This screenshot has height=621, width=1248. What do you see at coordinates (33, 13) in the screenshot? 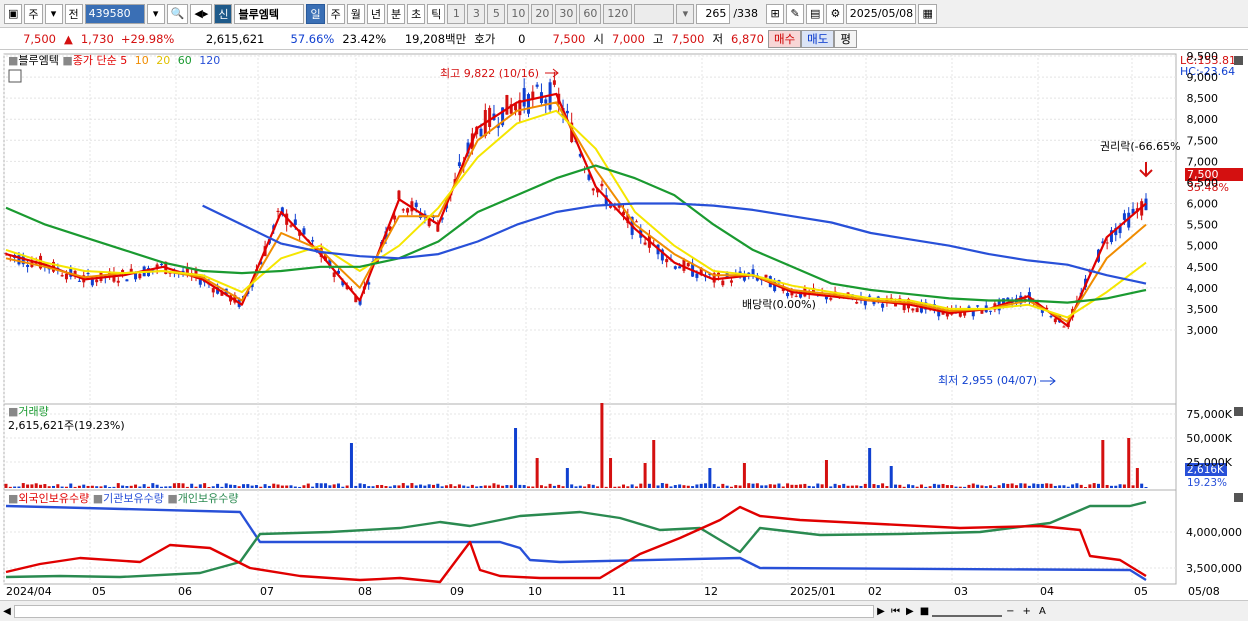
I see `market-select: 주` at bounding box center [33, 13].